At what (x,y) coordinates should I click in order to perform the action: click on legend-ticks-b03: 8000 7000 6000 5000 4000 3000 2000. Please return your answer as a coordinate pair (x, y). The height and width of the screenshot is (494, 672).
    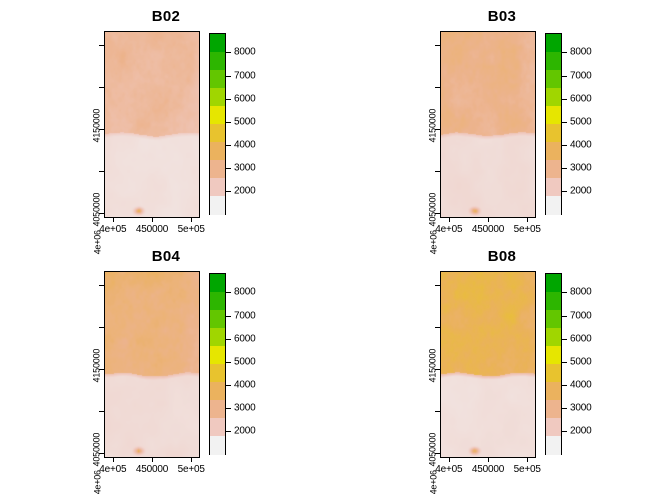
    Looking at the image, I should click on (568, 124).